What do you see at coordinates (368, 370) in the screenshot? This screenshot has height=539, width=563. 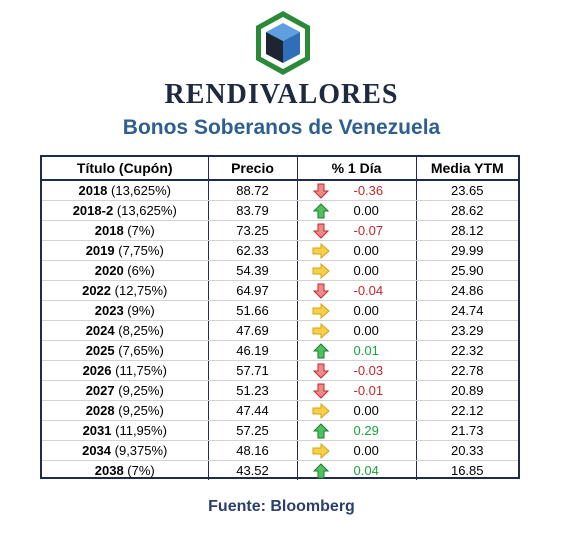 I see `change-value: -0.03` at bounding box center [368, 370].